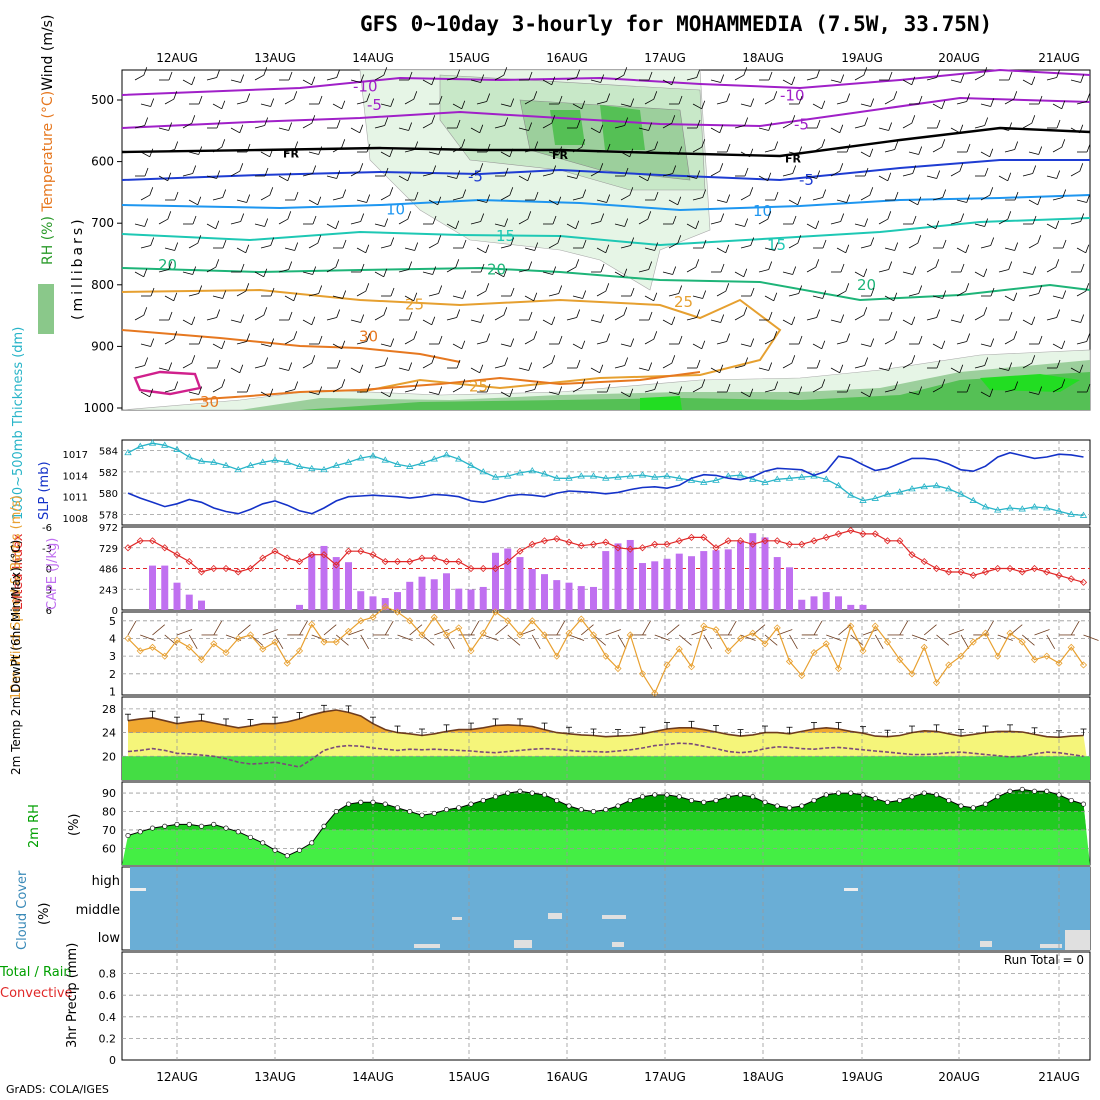  I want to click on cape-axis-text: CAPE (J/kg), so click(52, 574).